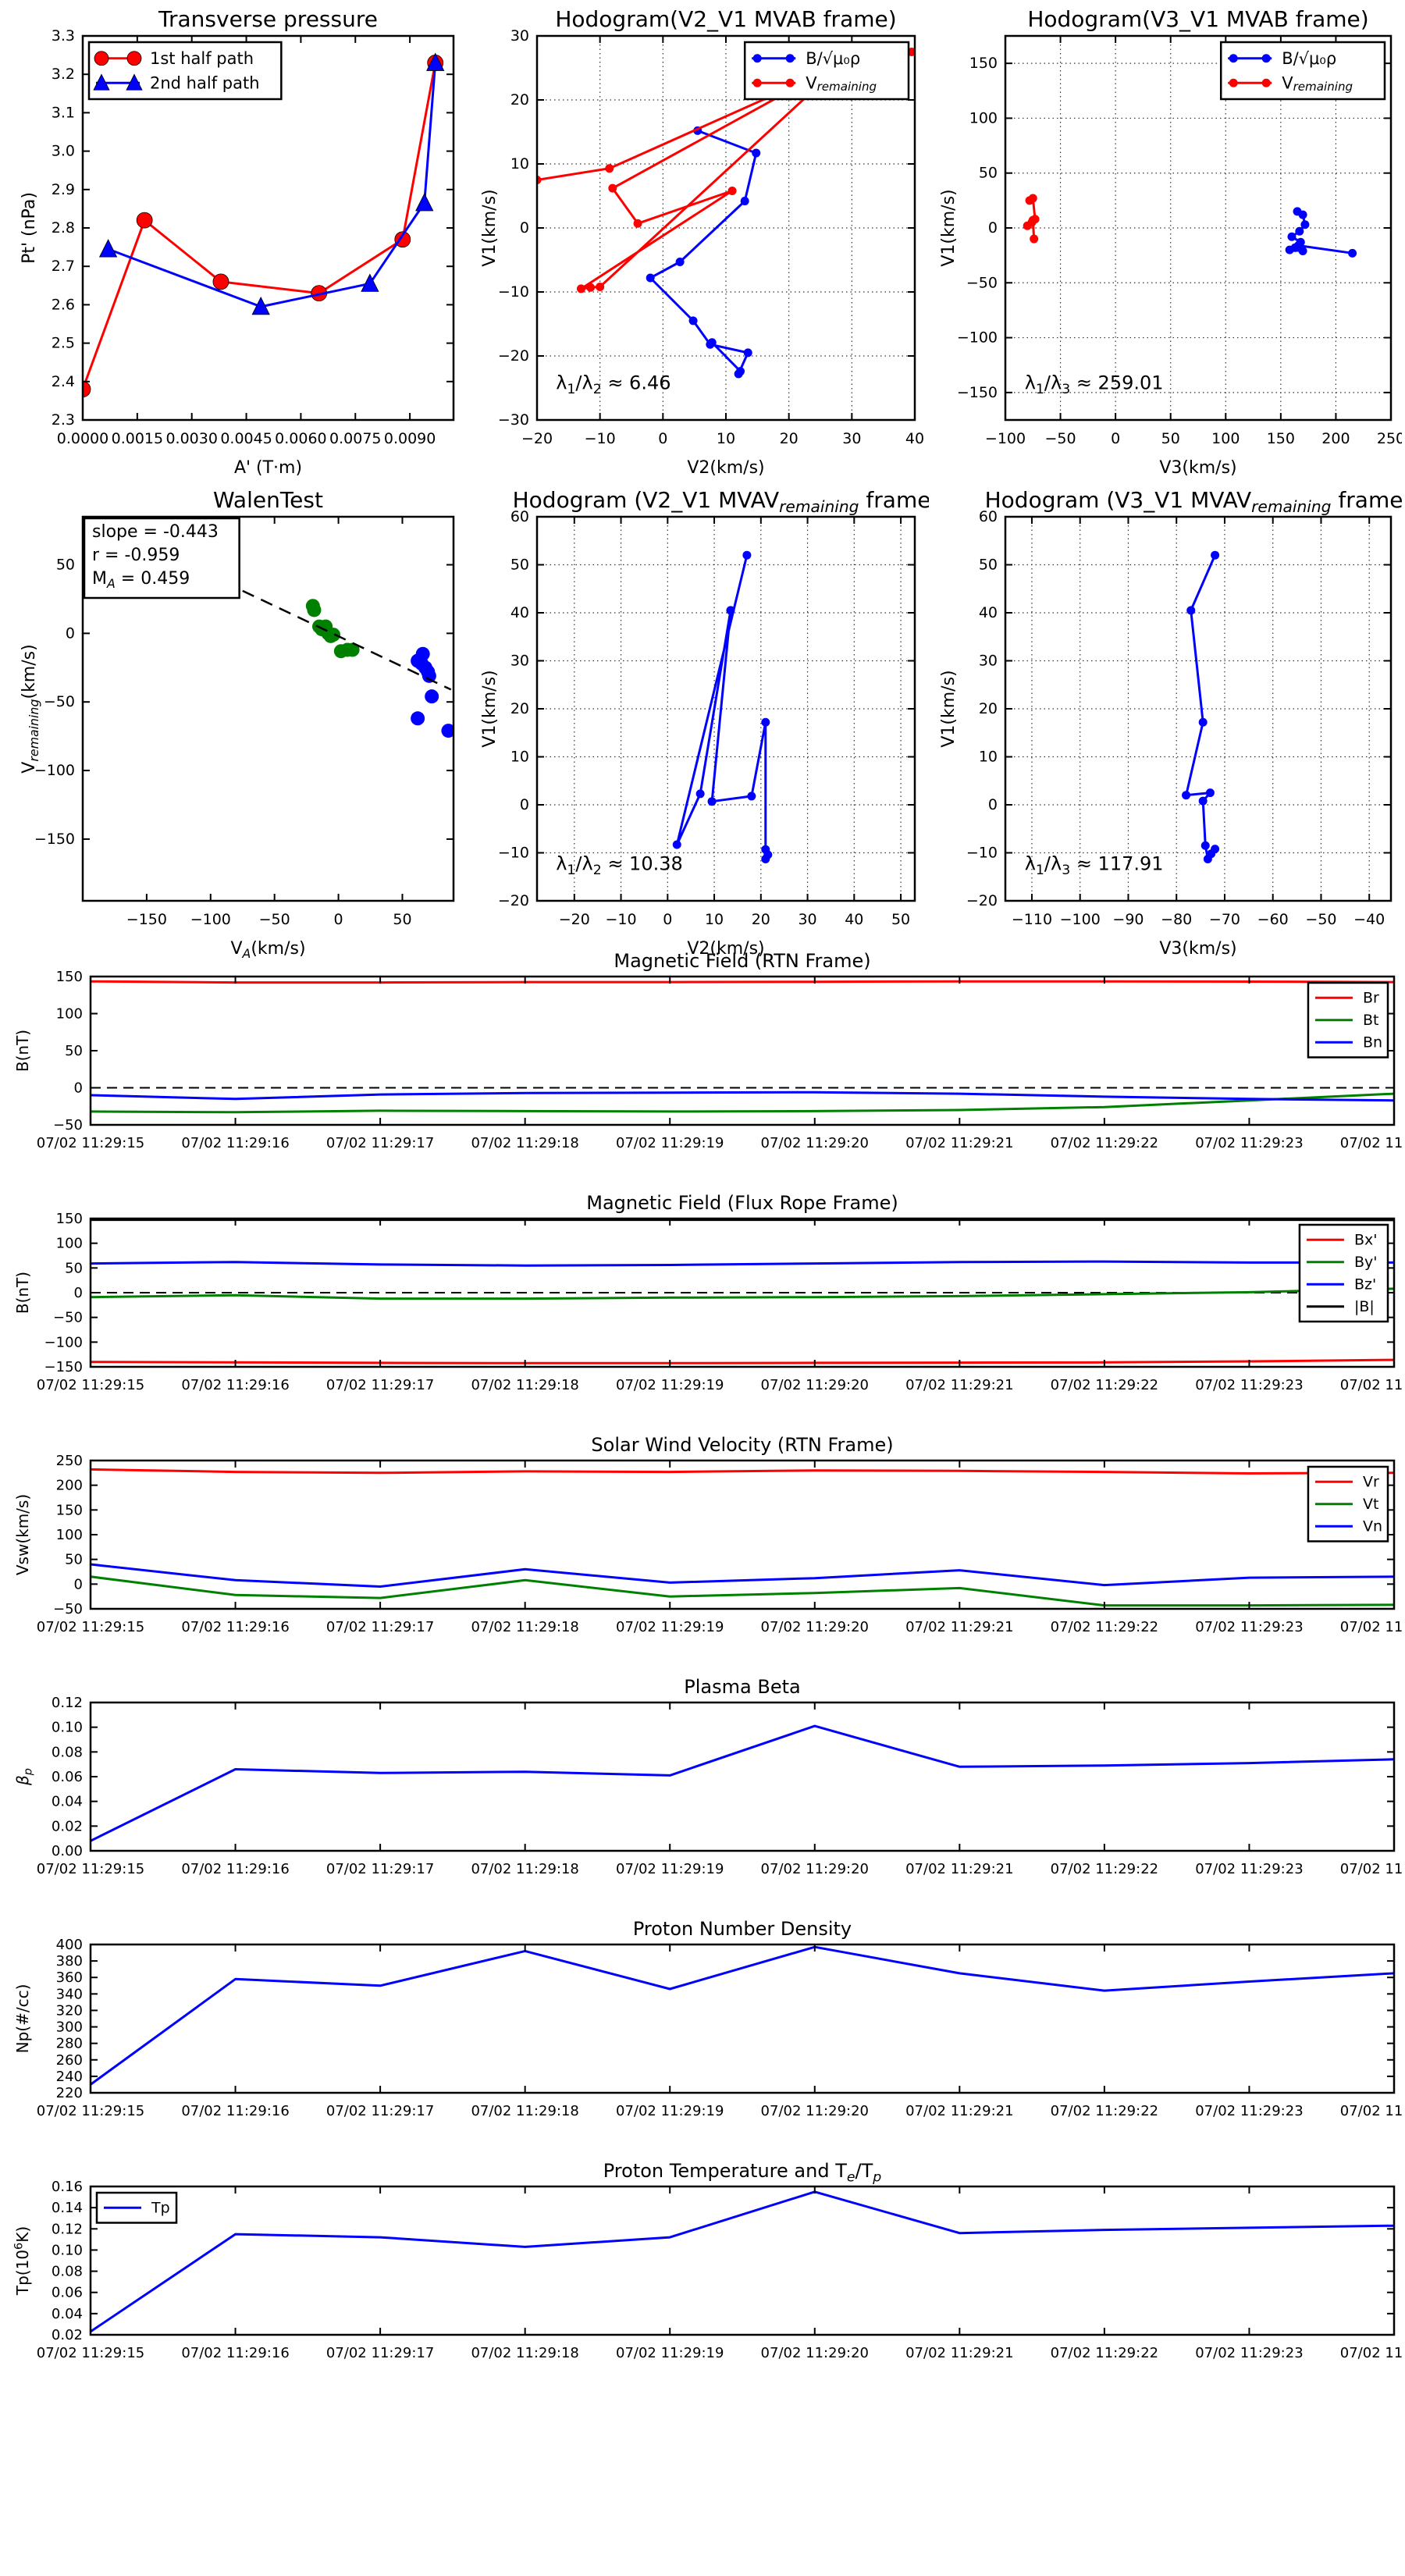 The width and height of the screenshot is (1405, 2576). Describe the element at coordinates (69, 2093) in the screenshot. I see `y-tick-label: 220` at that location.